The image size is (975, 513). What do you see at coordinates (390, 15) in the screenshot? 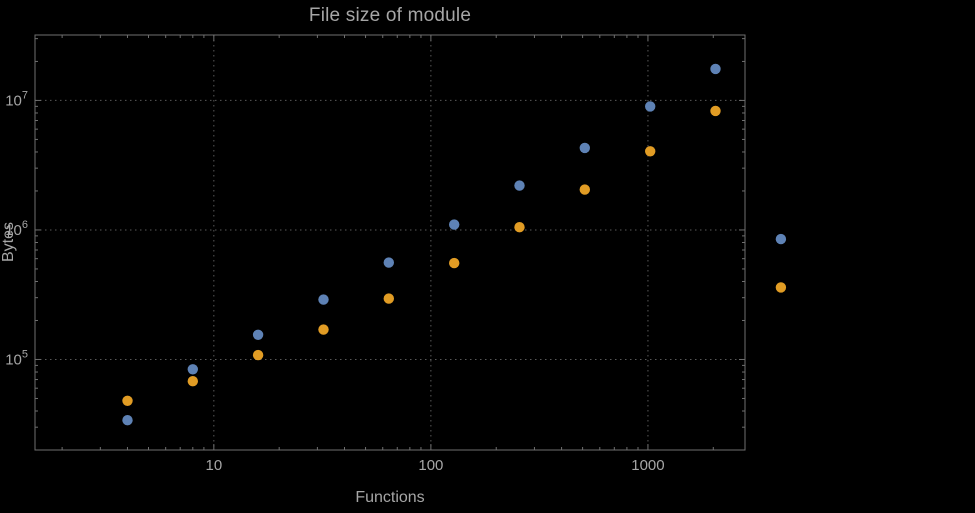
I see `chart-title: File size of module` at bounding box center [390, 15].